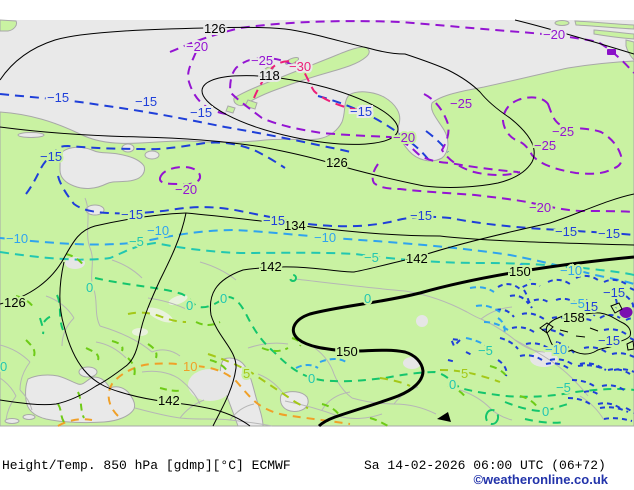 The image size is (634, 490). I want to click on svg-text:Height/Temp. 850 hPa [gdmp][°C: Height/Temp. 850 hPa [gdmp][°C] ECMWF, so click(146, 465).